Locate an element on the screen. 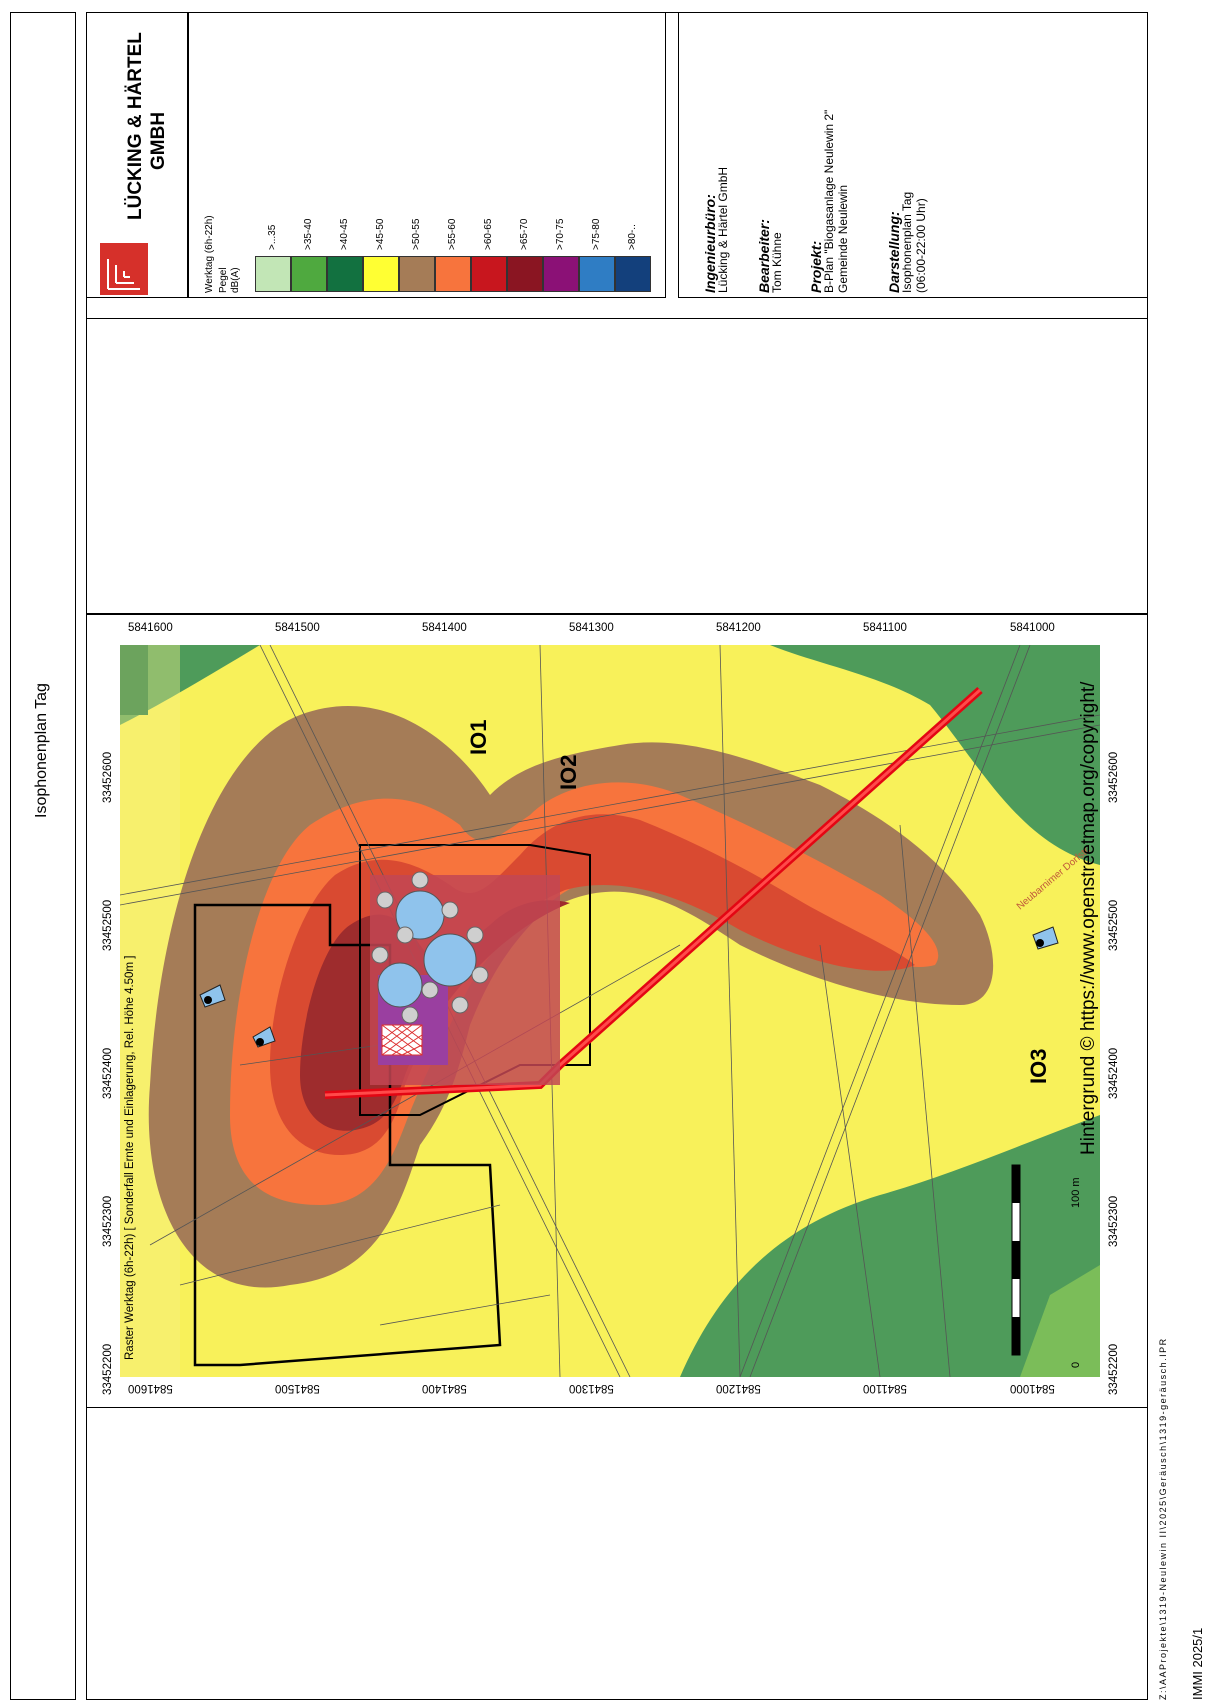 This screenshot has height=1706, width=1210. legend-title-line2: Pegel is located at coordinates (223, 280).